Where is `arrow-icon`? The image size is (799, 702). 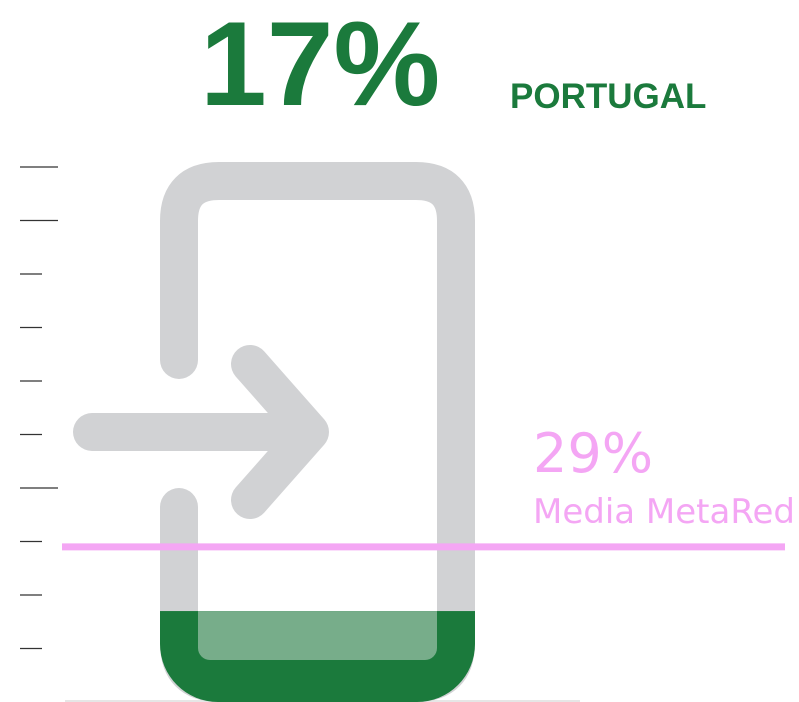
arrow-icon is located at coordinates (201, 432).